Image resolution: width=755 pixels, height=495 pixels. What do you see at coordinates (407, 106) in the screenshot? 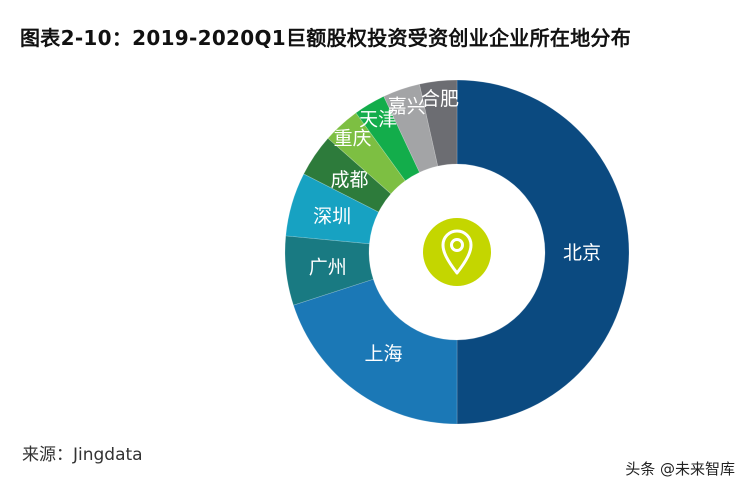
I see `slice-label: 嘉兴` at bounding box center [407, 106].